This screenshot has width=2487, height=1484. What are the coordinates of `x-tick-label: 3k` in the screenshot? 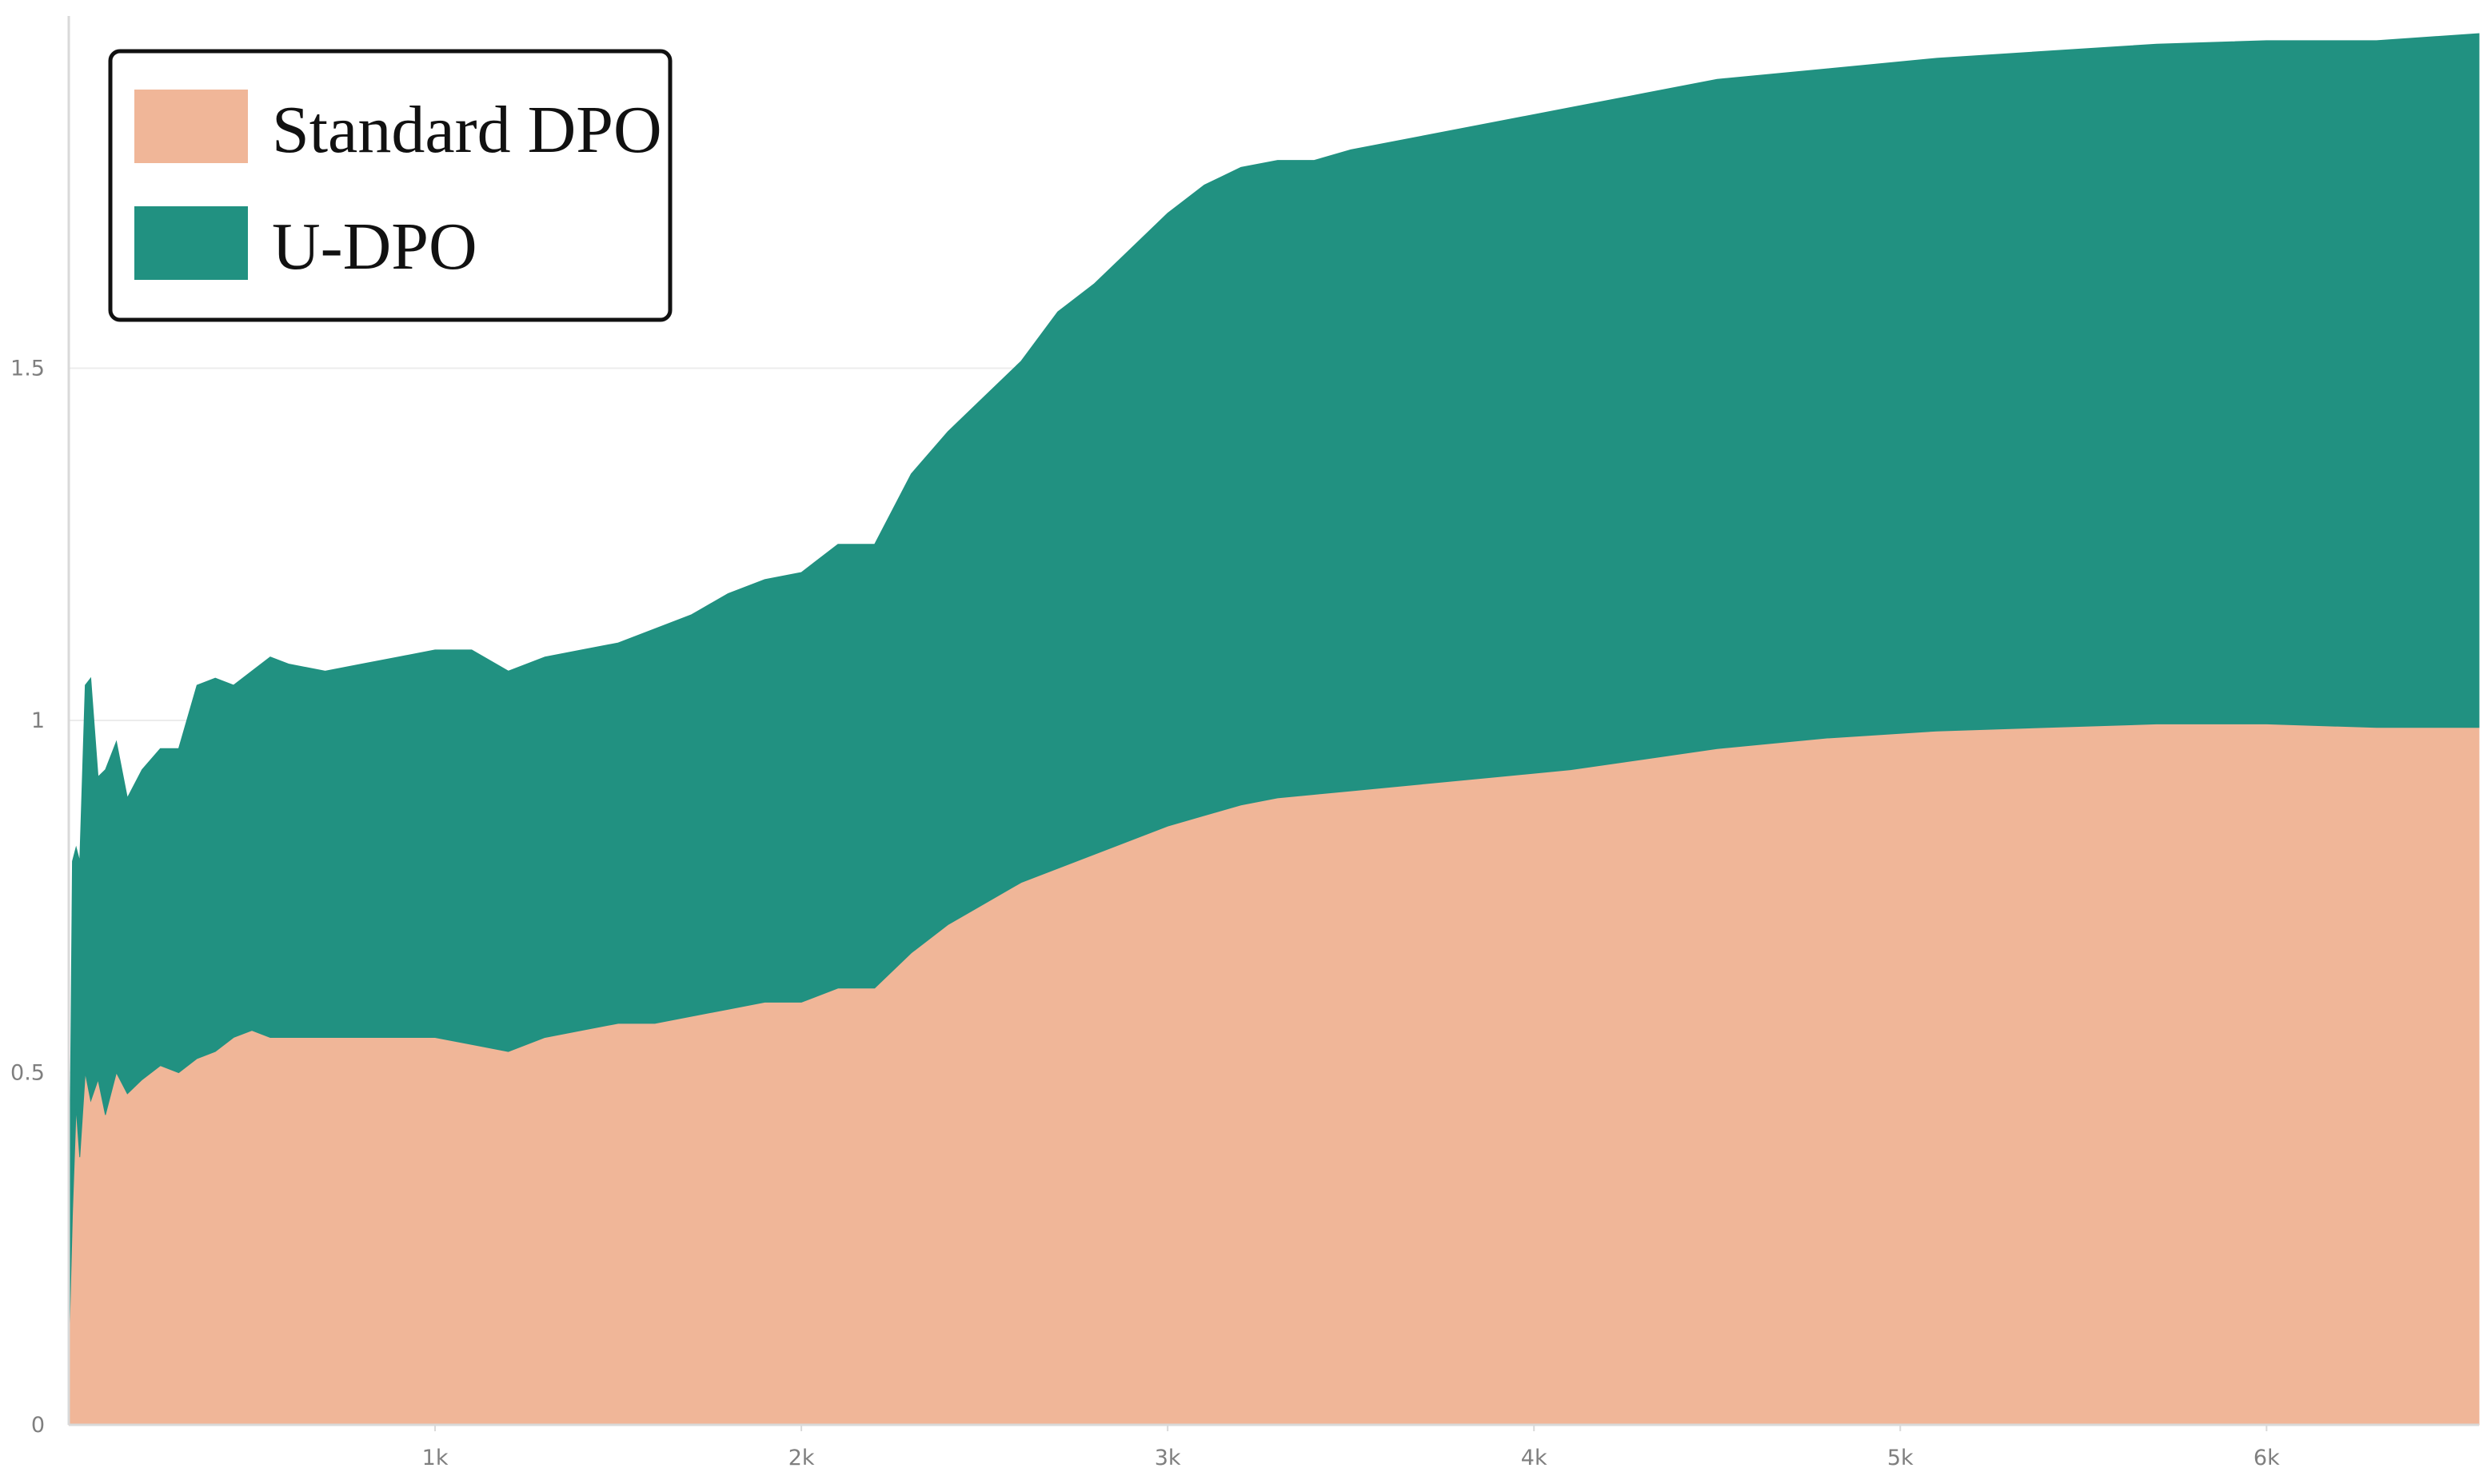 It's located at (1168, 1458).